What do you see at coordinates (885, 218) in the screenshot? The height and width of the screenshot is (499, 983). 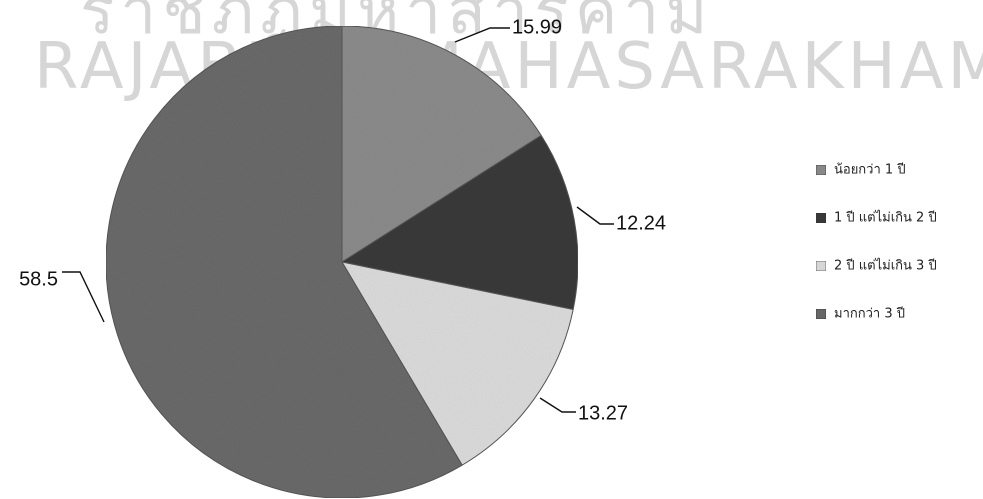 I see `legend-label-2: 1 ปี แต่ไม่เกิน 2 ปี` at bounding box center [885, 218].